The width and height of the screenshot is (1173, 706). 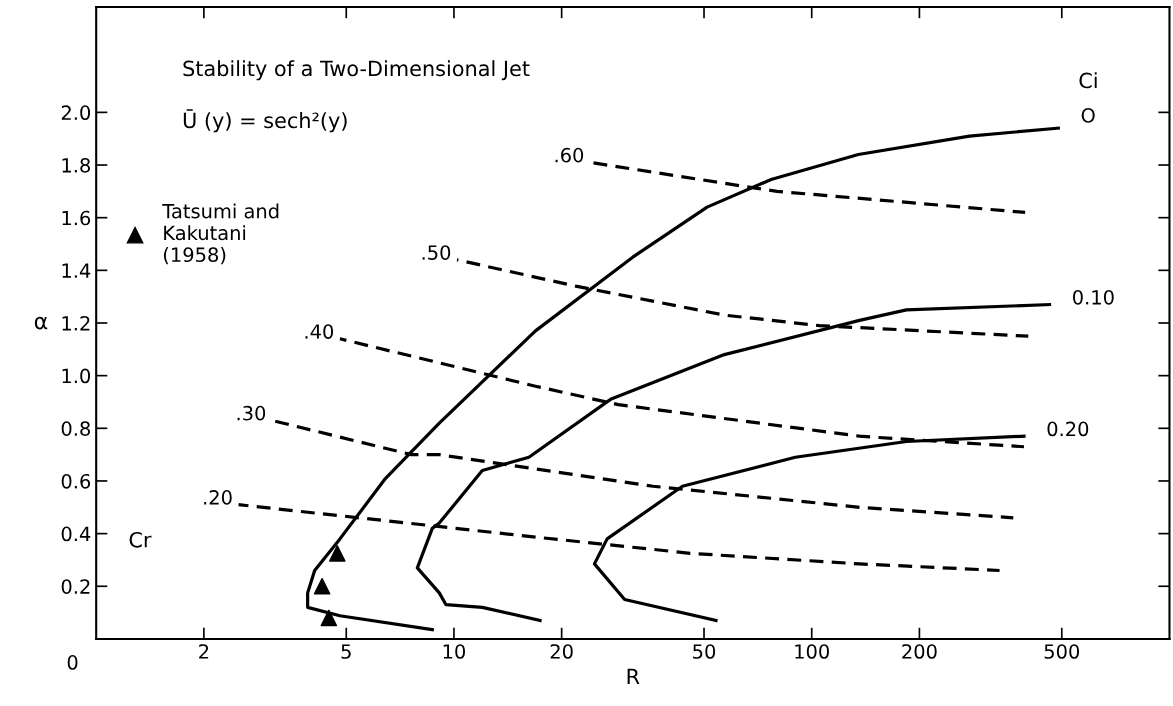 I want to click on text: 0, so click(x=72, y=662).